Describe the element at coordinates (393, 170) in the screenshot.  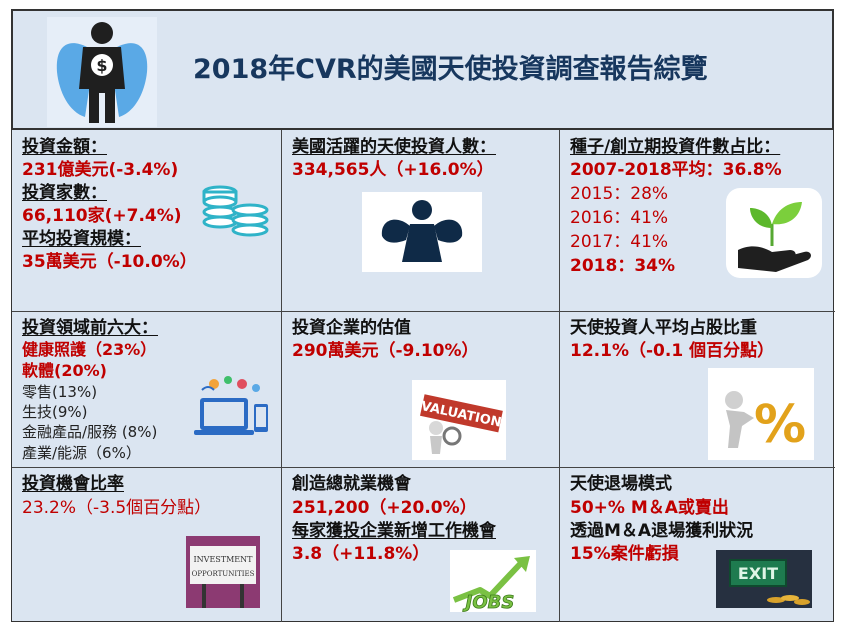
I see `active-investors-value: 334,565人（+16.0%）` at that location.